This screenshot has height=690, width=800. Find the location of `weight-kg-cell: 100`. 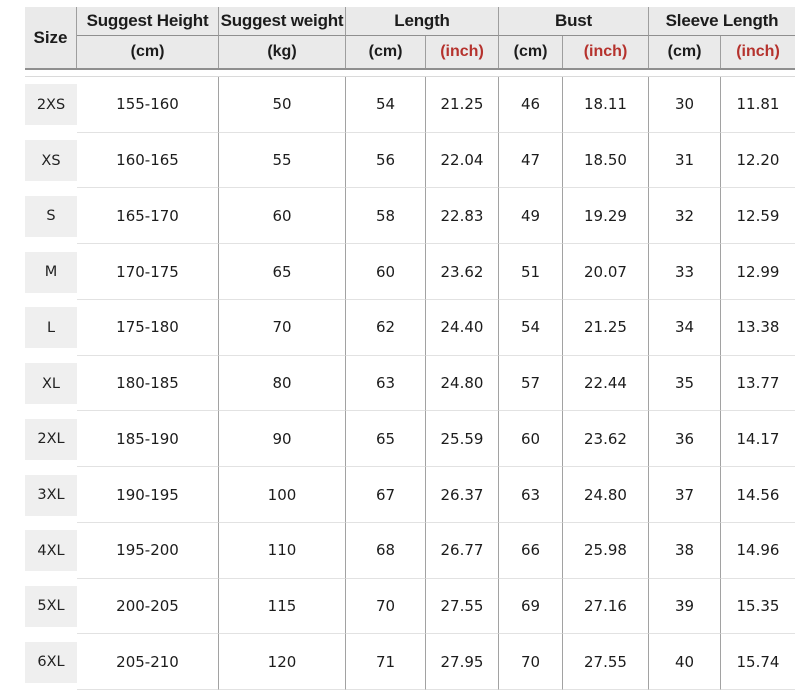

weight-kg-cell: 100 is located at coordinates (281, 495).